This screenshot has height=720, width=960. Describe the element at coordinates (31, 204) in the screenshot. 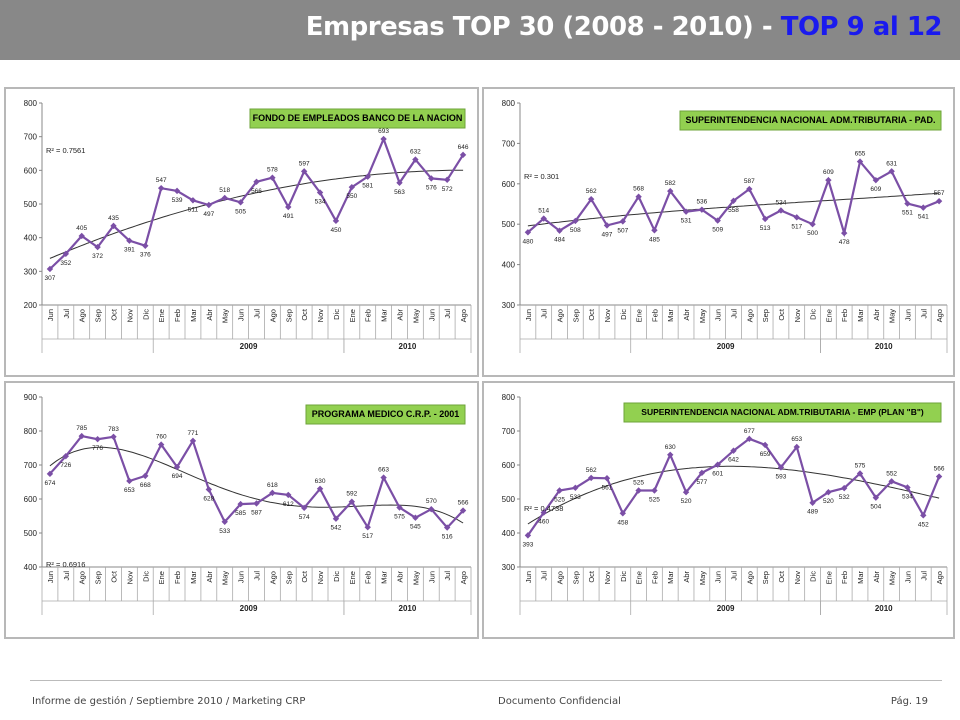

I see `y-tick-label: 500` at that location.